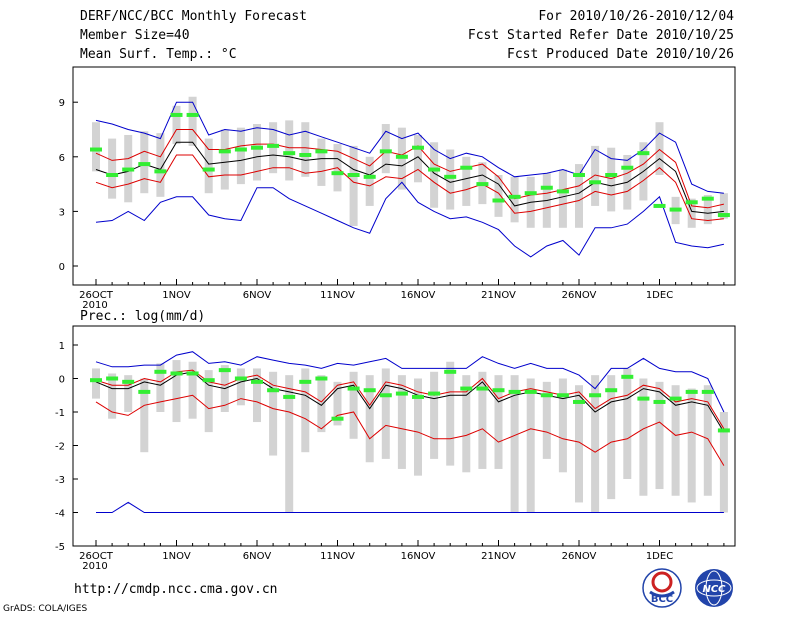  Describe the element at coordinates (176, 556) in the screenshot. I see `x-tick-label: 1NOV` at that location.